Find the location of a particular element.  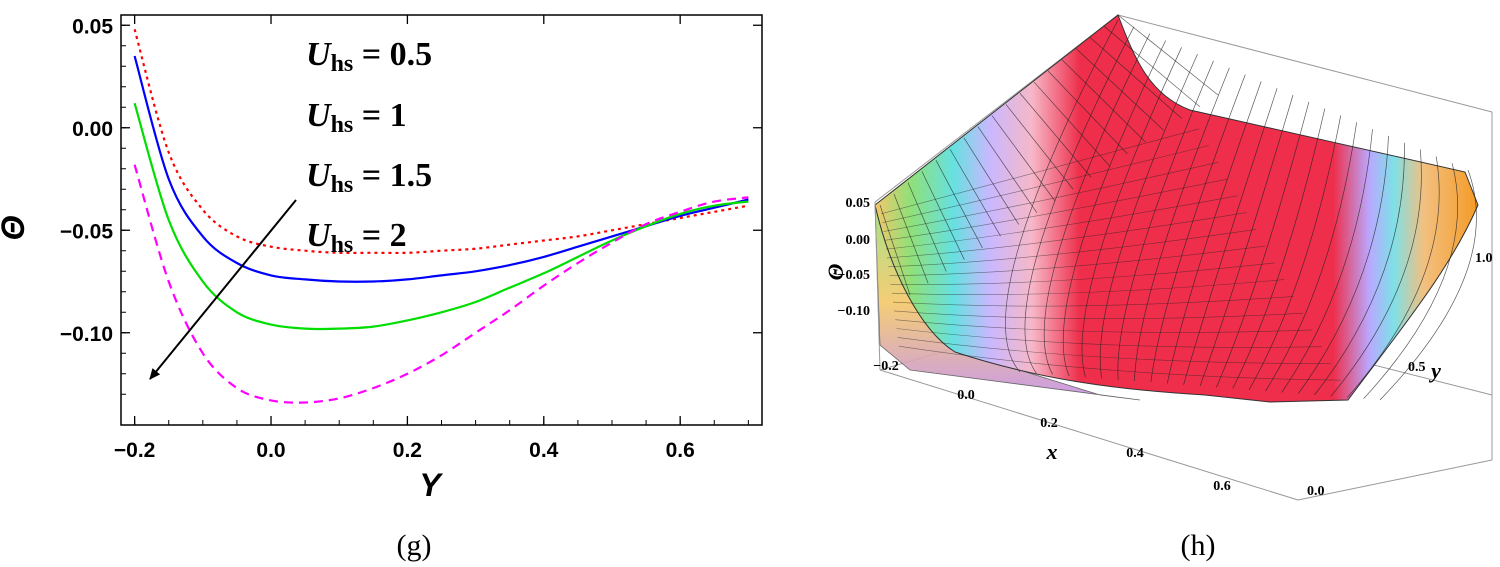

legend-entry-4: Uhs = 2 is located at coordinates (356, 237).